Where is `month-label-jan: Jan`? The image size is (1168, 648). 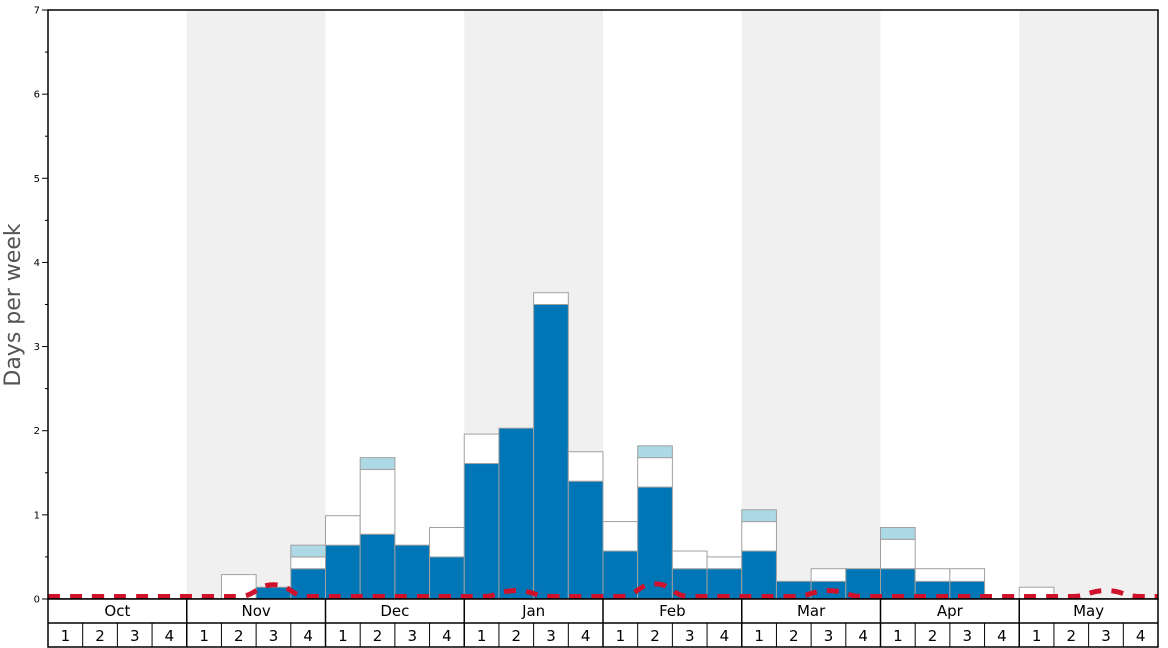 month-label-jan: Jan is located at coordinates (533, 611).